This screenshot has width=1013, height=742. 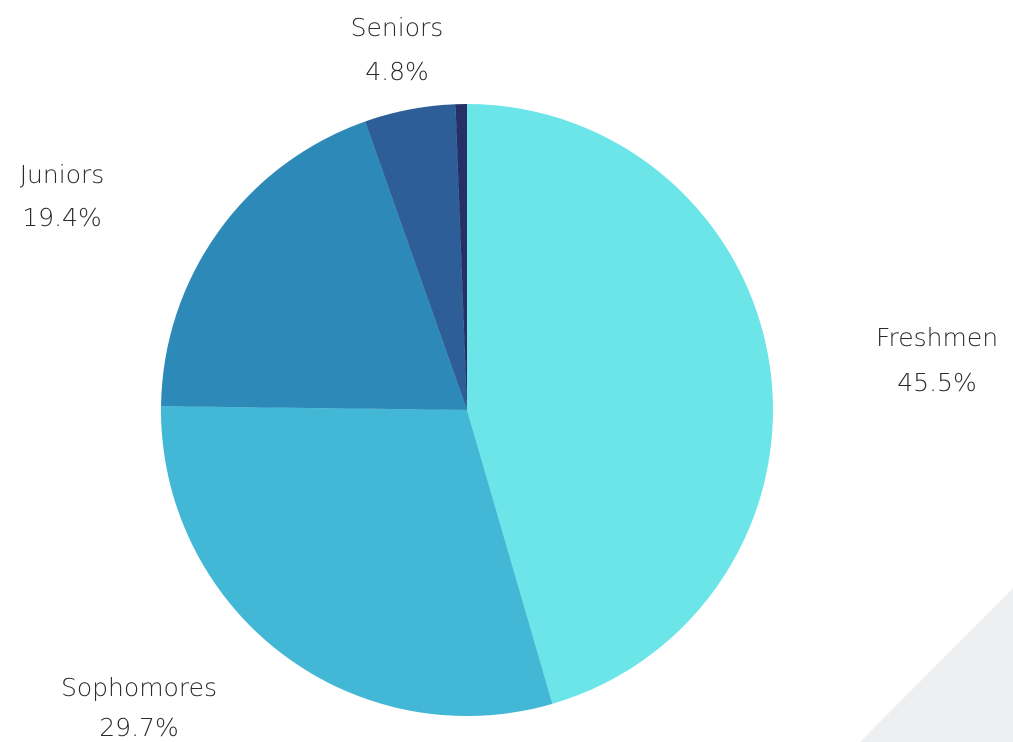 I want to click on seniors-percent-label: 4.8%, so click(x=397, y=71).